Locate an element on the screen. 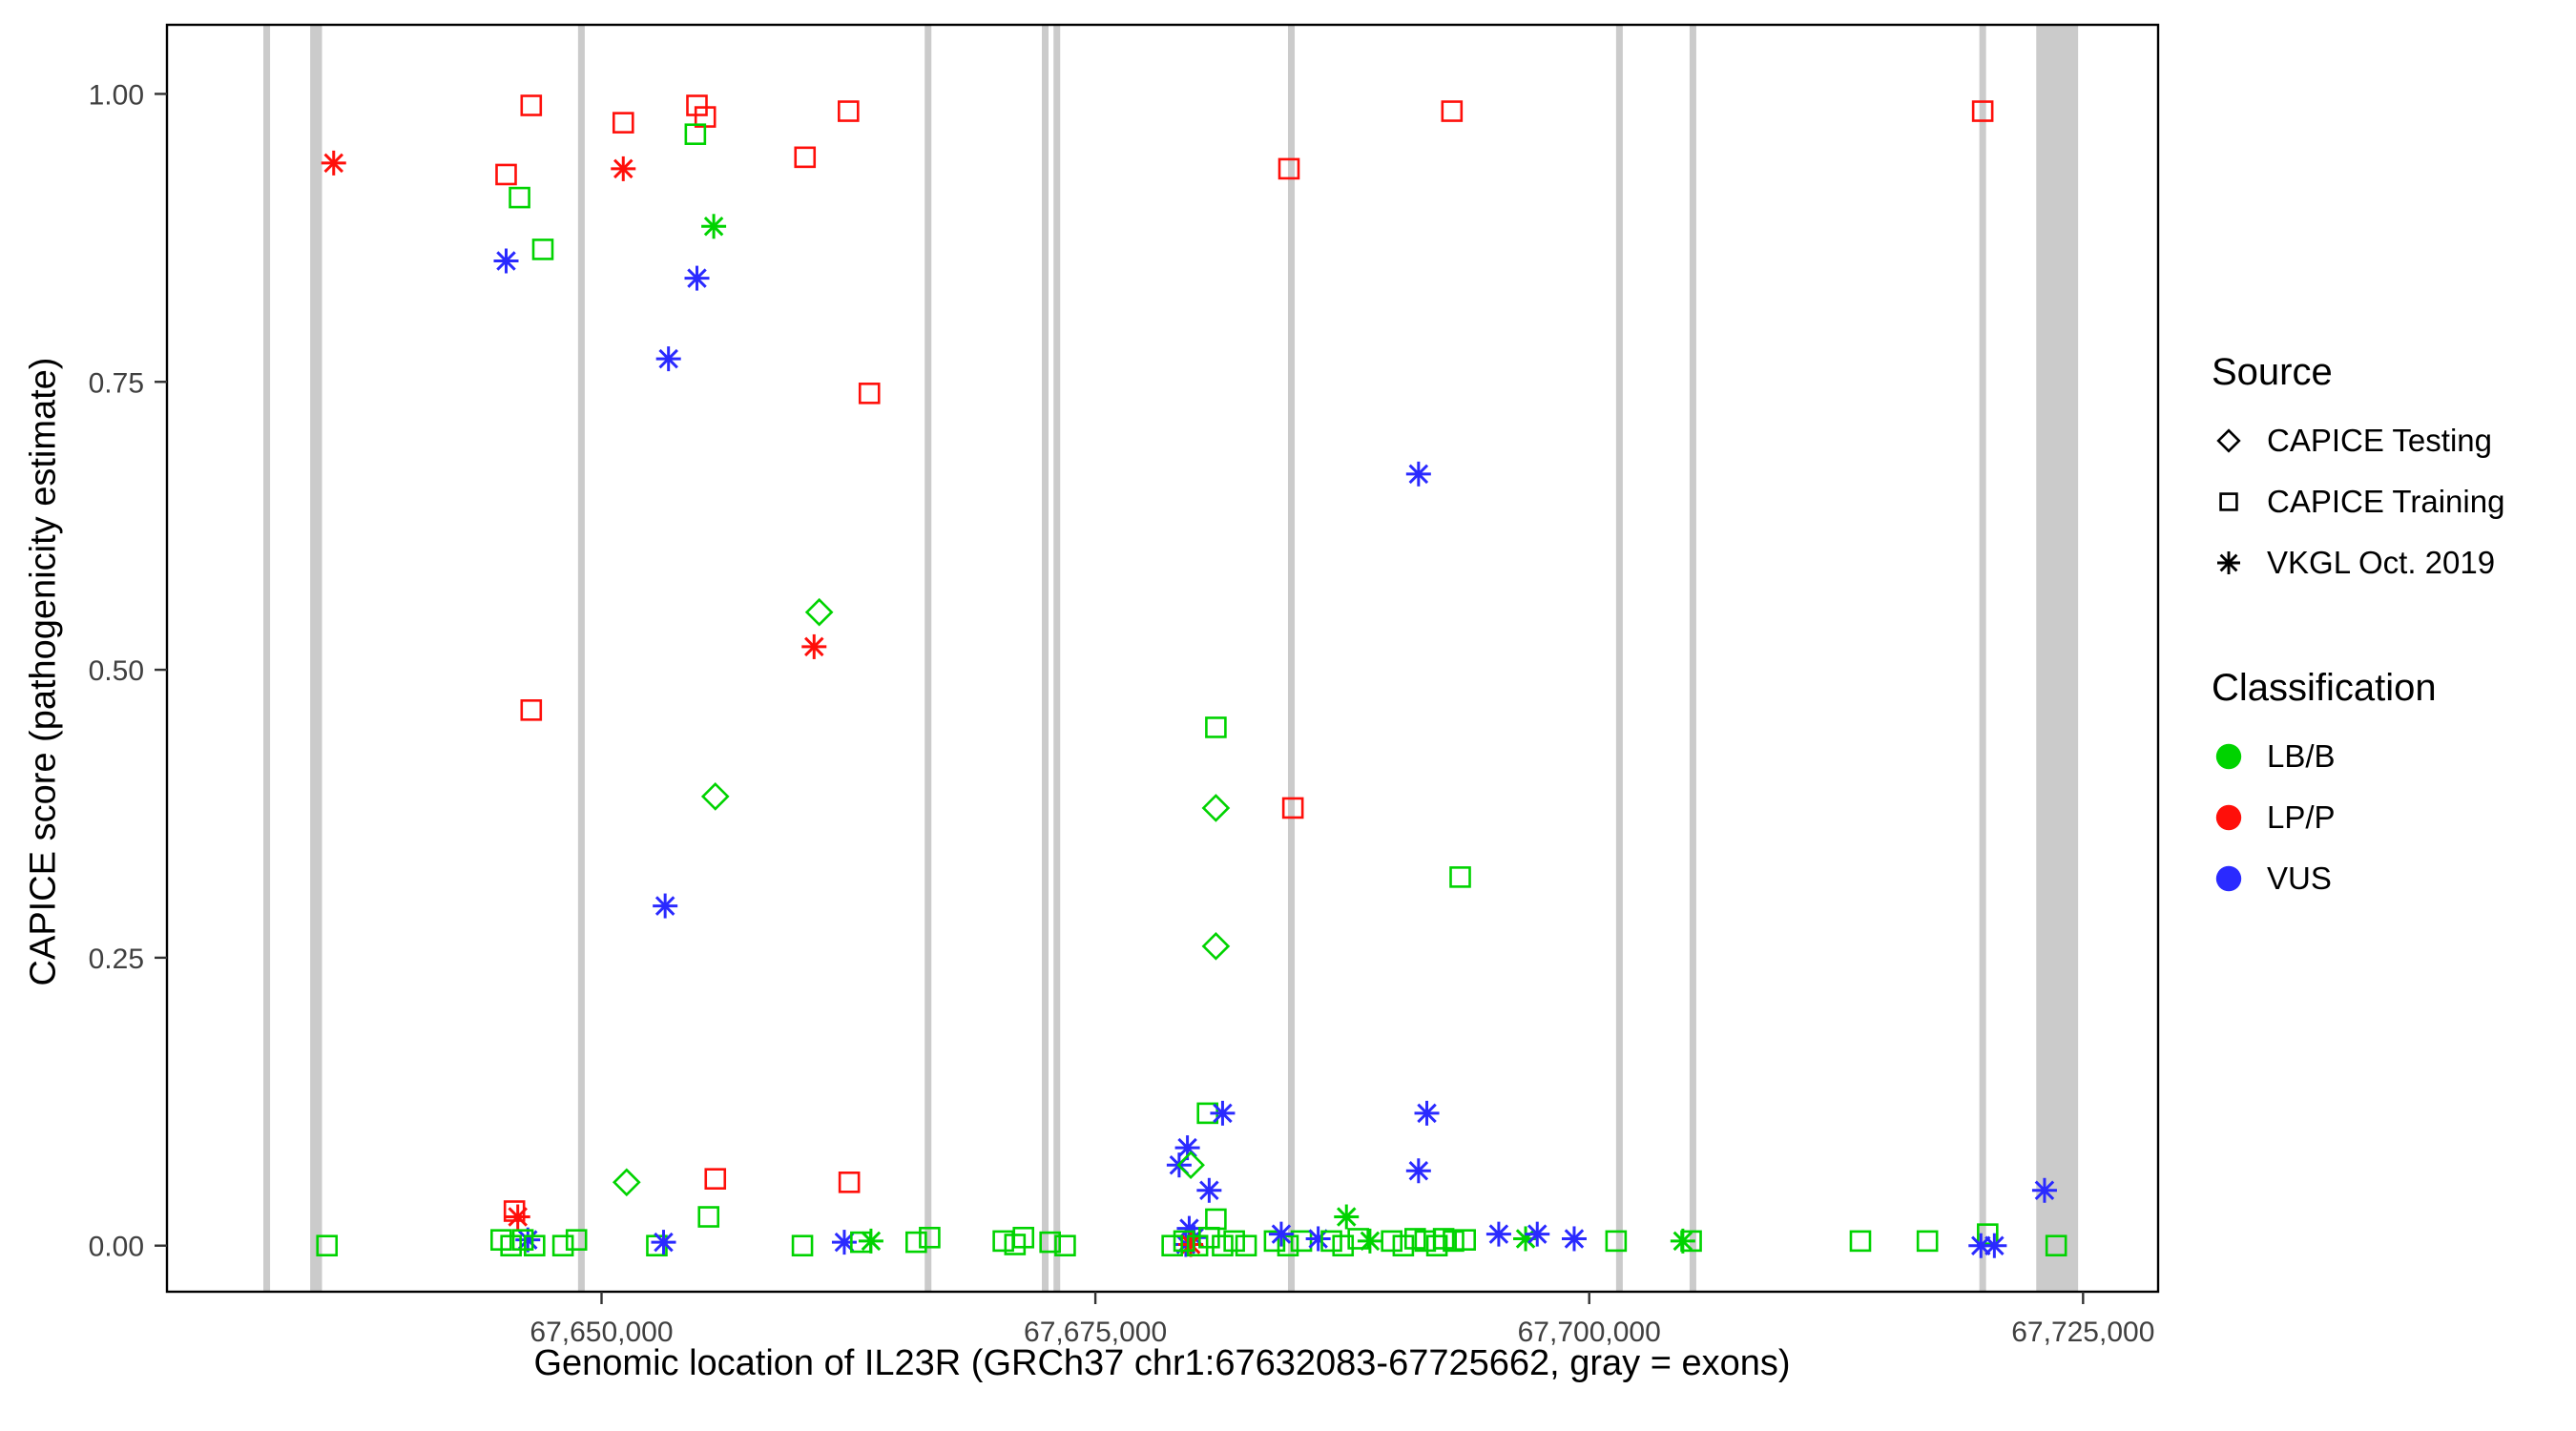  legend-classification-title: Classification is located at coordinates (2324, 688).